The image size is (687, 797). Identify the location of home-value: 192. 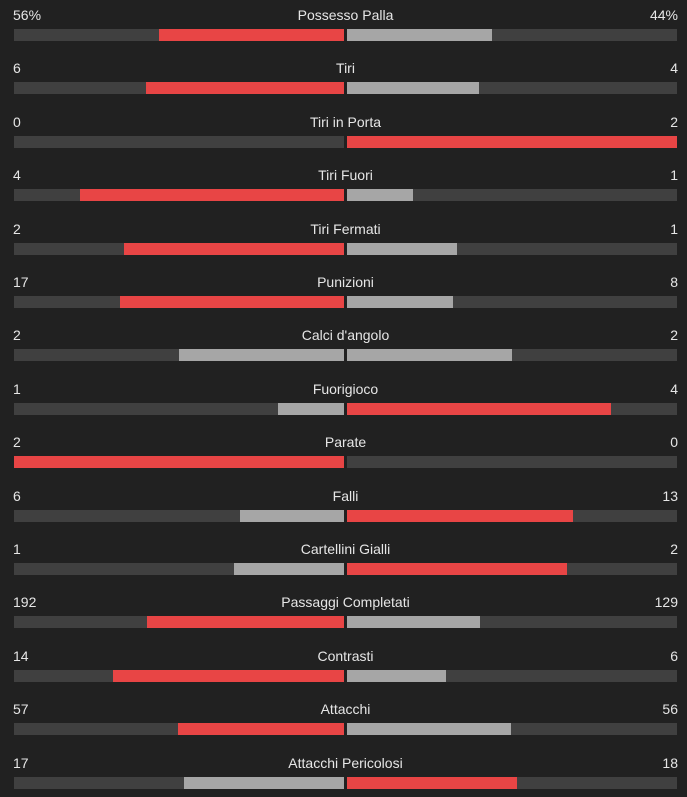
(25, 602).